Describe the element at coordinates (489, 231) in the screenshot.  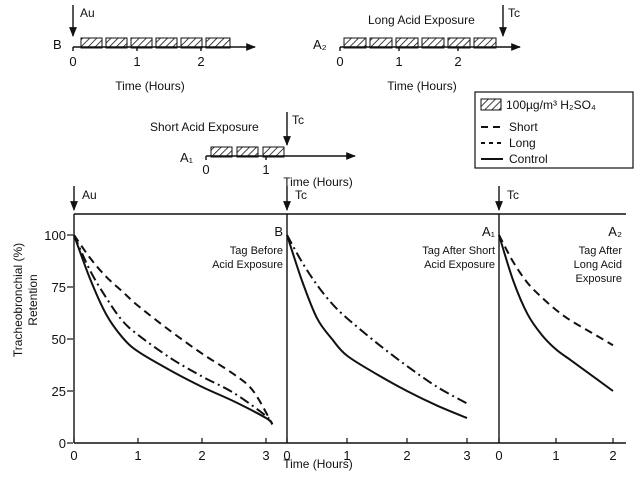
I see `panel-id-label: A₁` at that location.